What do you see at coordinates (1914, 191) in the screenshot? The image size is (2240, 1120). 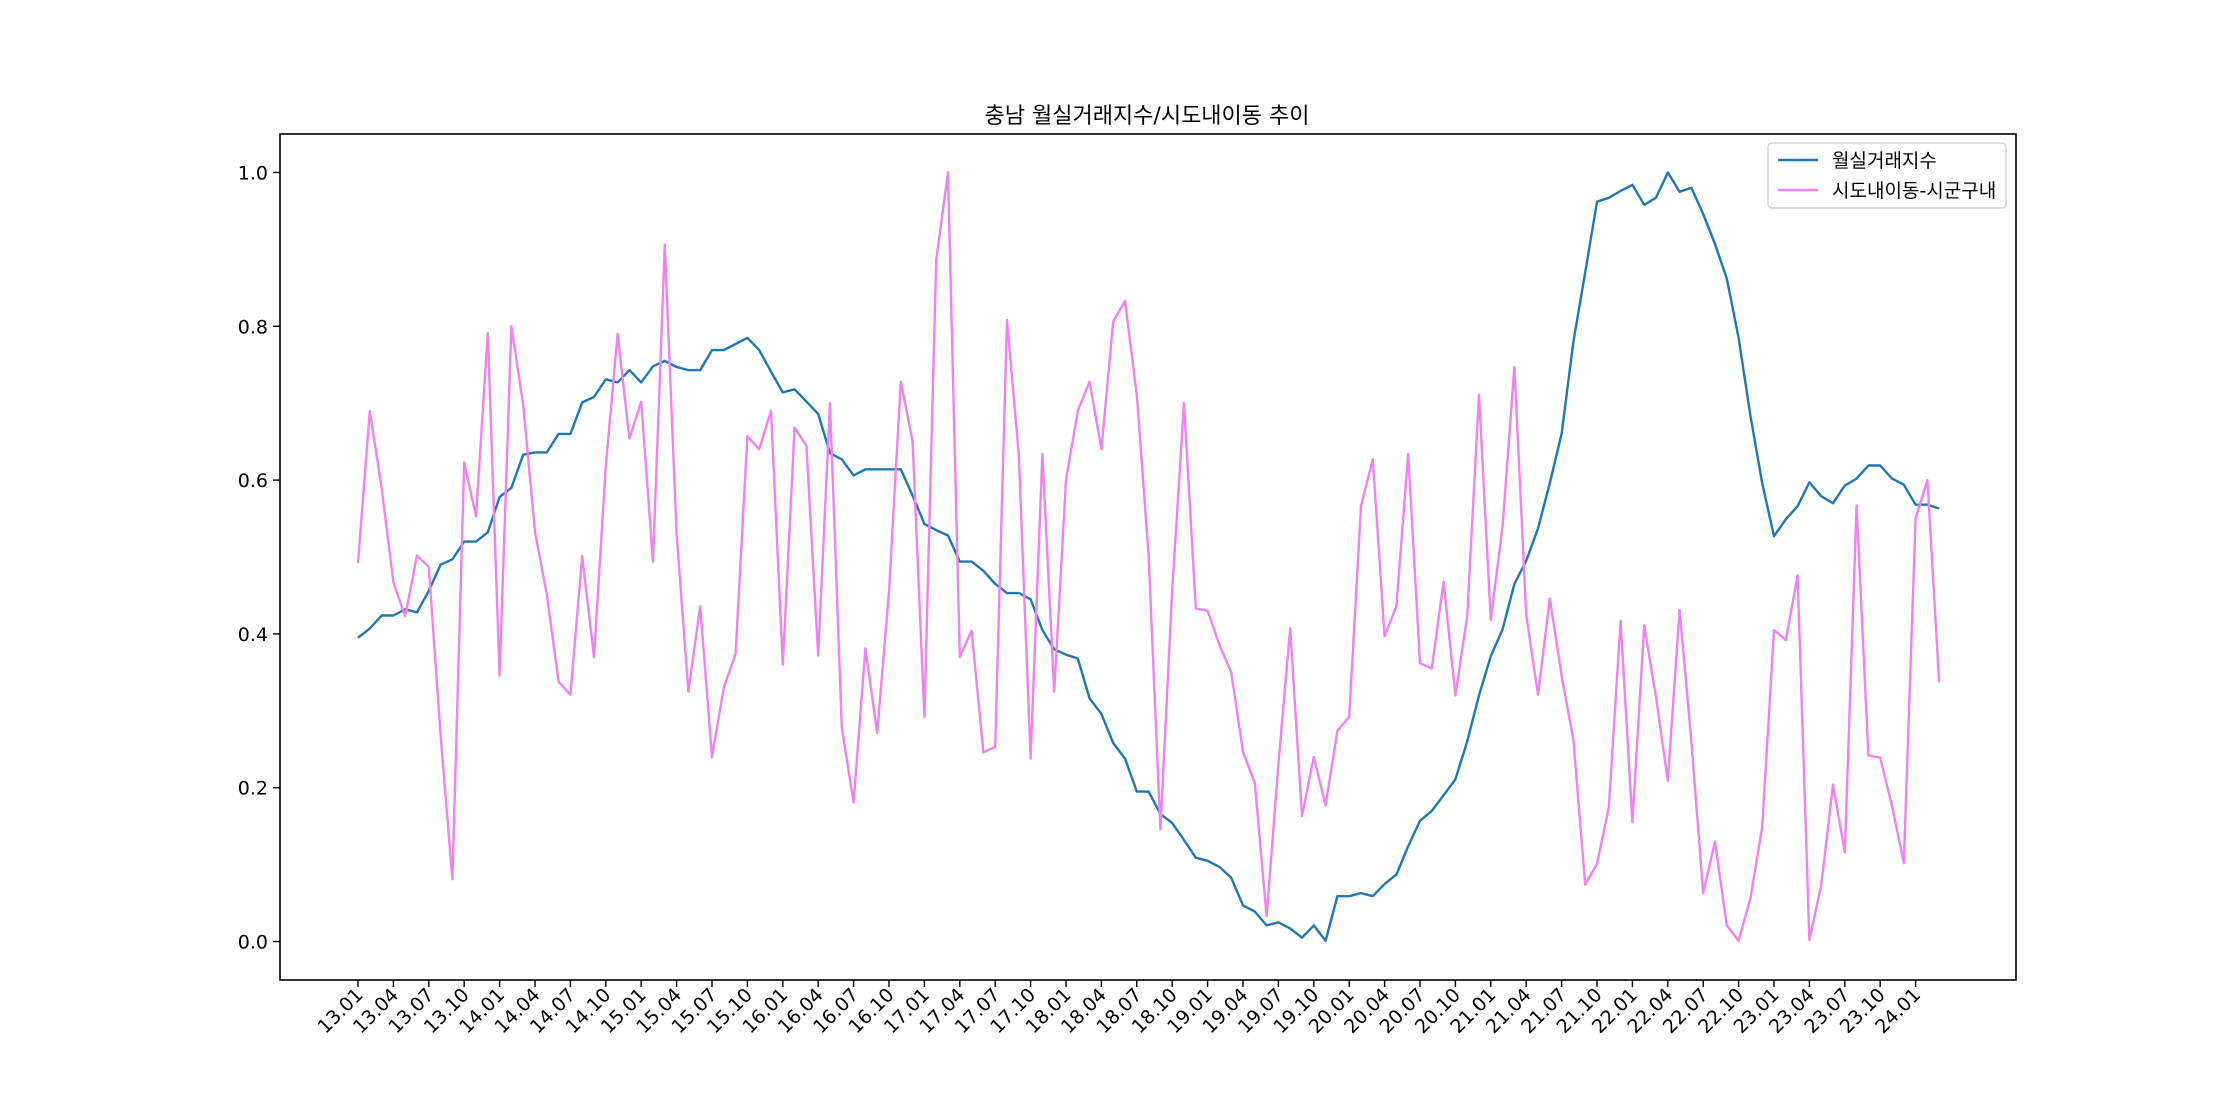 I see `legend-label-intra-migration: 시도내이동-시군구내` at bounding box center [1914, 191].